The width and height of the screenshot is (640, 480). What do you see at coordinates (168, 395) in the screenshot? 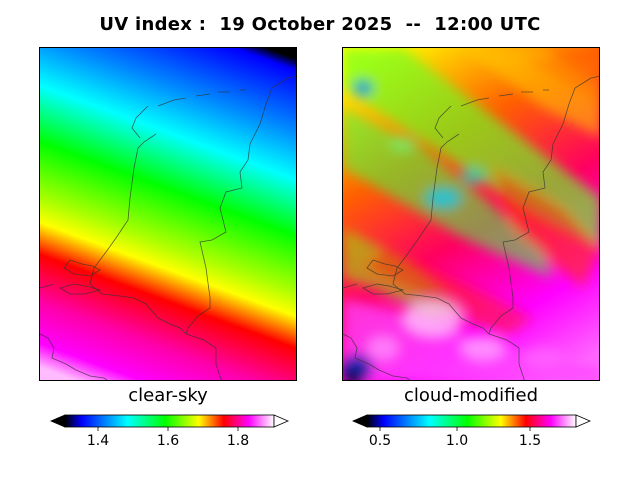
I see `clear-sky-label: clear-sky` at bounding box center [168, 395].